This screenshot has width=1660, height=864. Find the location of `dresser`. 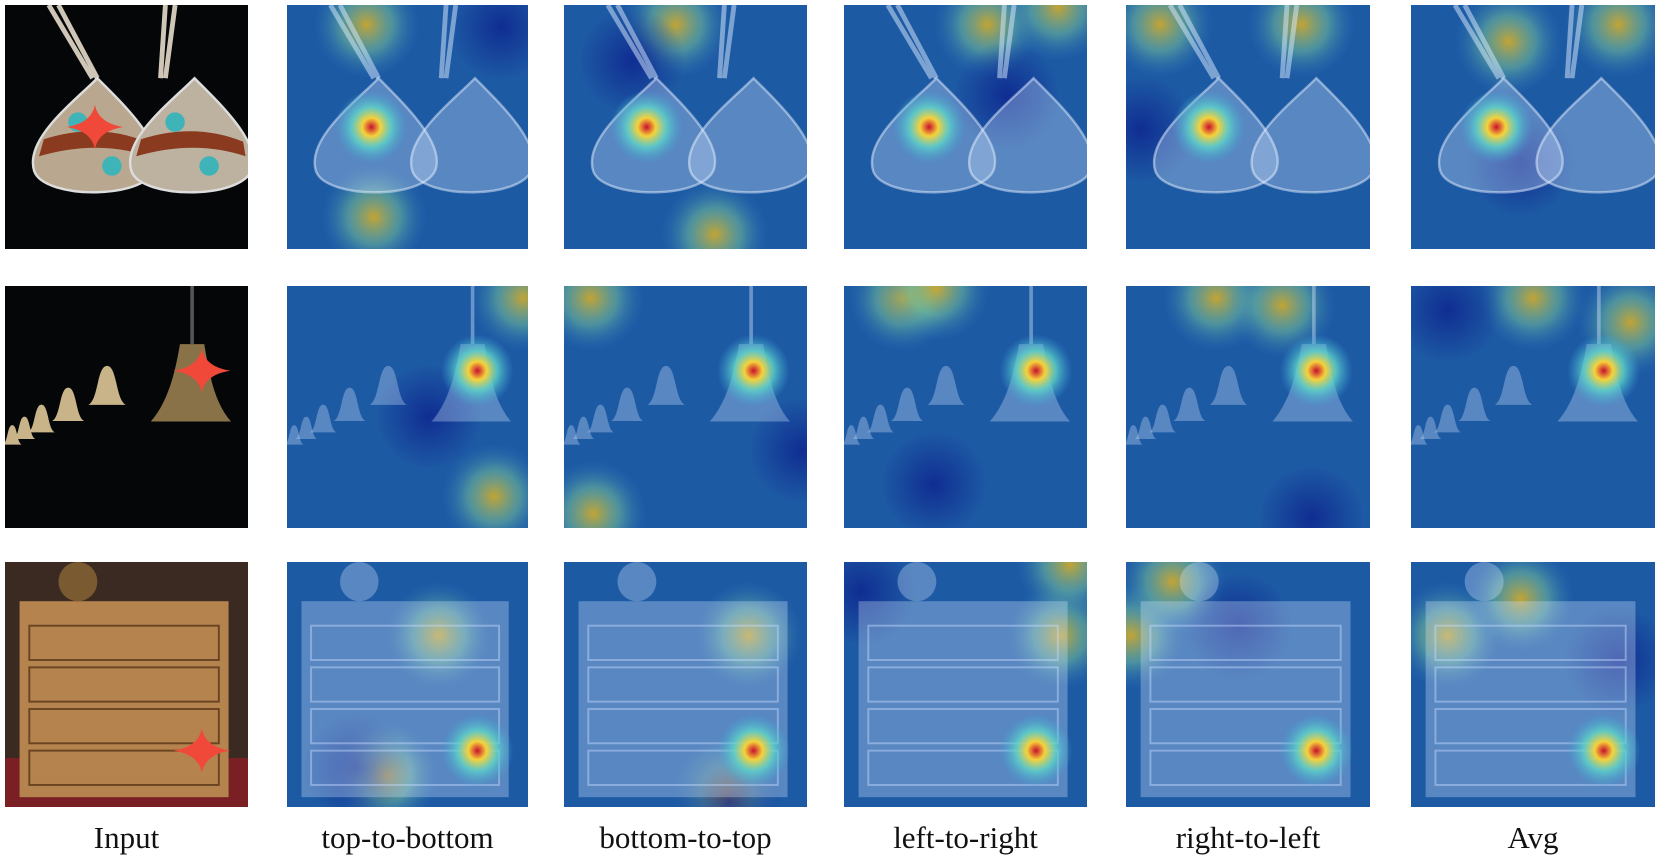

dresser is located at coordinates (124, 699).